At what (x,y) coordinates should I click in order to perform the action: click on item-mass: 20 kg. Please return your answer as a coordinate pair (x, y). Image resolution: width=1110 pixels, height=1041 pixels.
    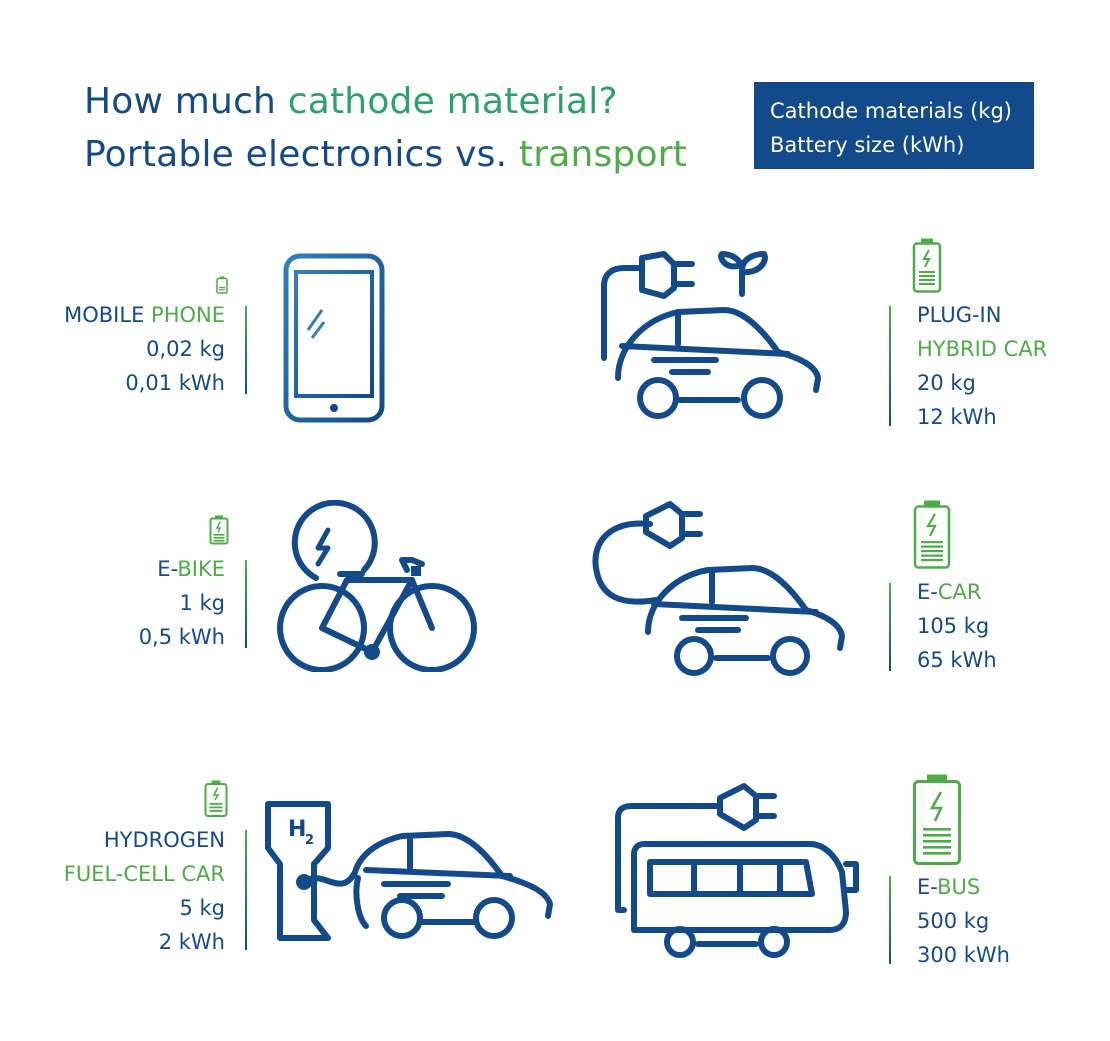
    Looking at the image, I should click on (946, 383).